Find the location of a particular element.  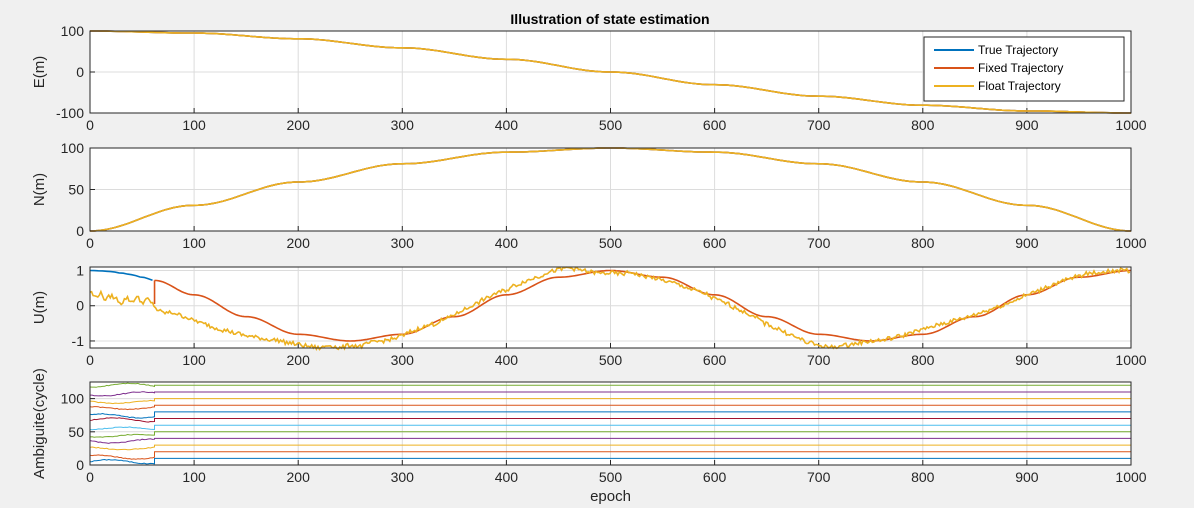

y-axis-label: N(m) is located at coordinates (39, 189).